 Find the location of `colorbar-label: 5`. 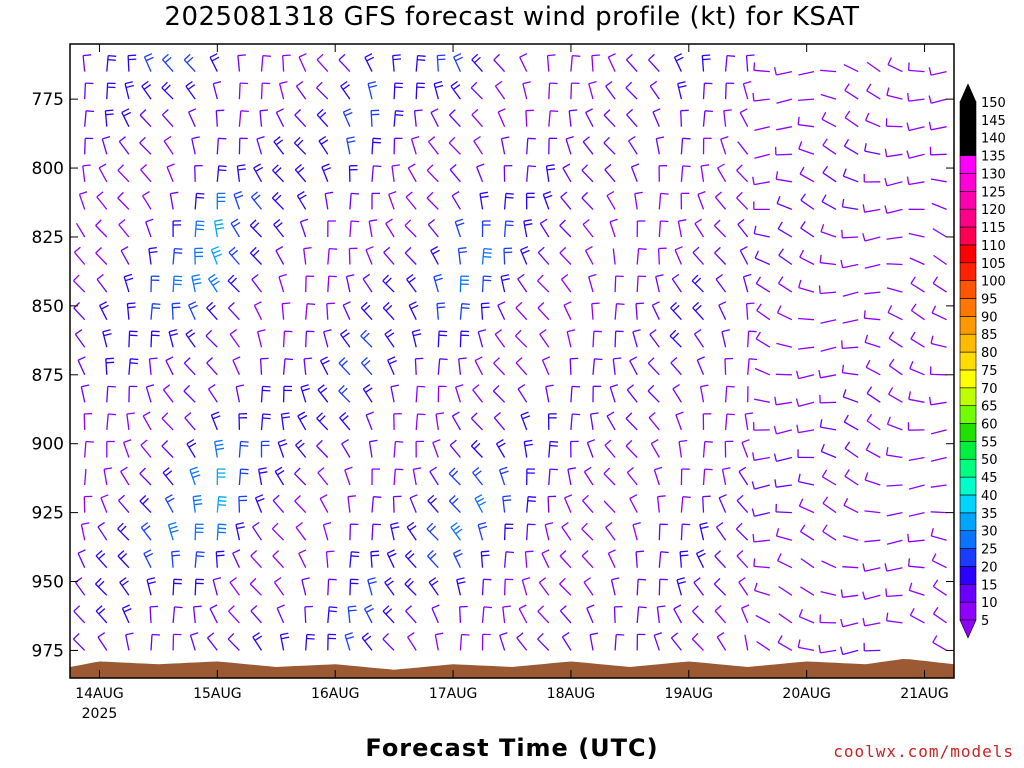

colorbar-label: 5 is located at coordinates (985, 621).